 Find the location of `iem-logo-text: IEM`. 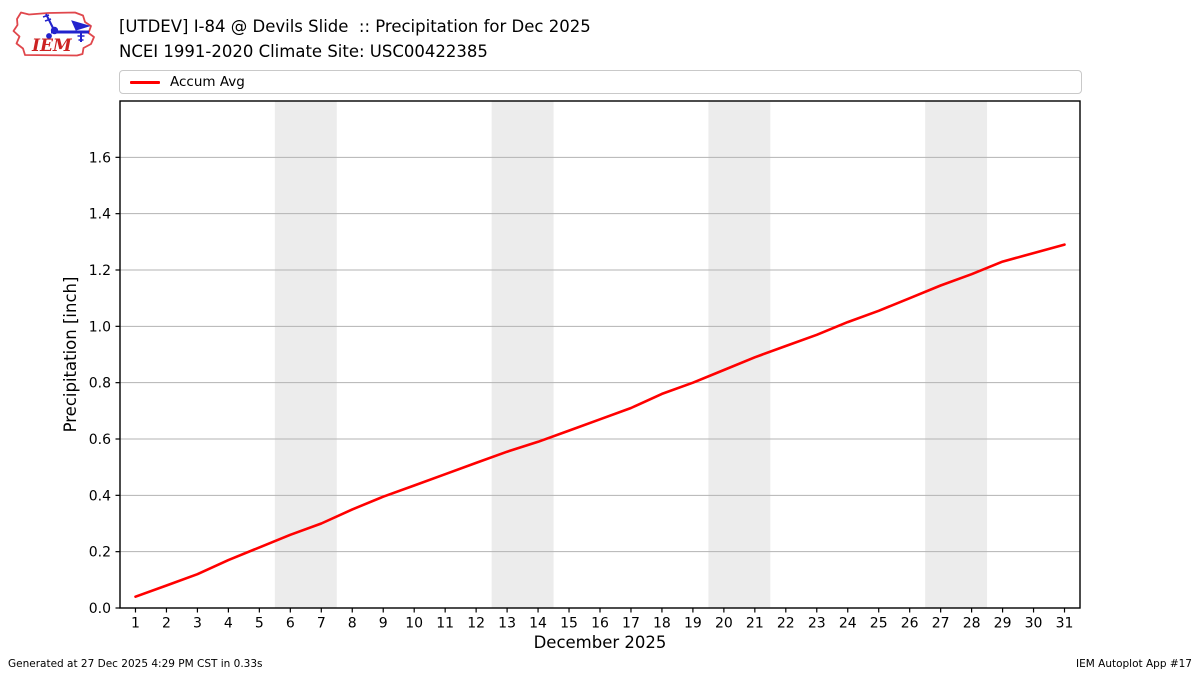

iem-logo-text: IEM is located at coordinates (52, 46).